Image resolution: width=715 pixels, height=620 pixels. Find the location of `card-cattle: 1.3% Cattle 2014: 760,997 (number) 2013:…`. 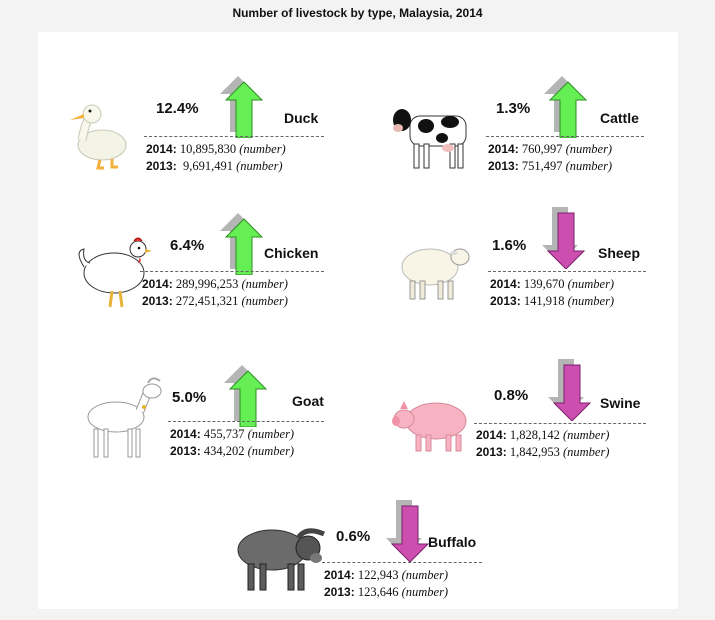

card-cattle: 1.3% Cattle 2014: 760,997 (number) 2013:… is located at coordinates (548, 135).